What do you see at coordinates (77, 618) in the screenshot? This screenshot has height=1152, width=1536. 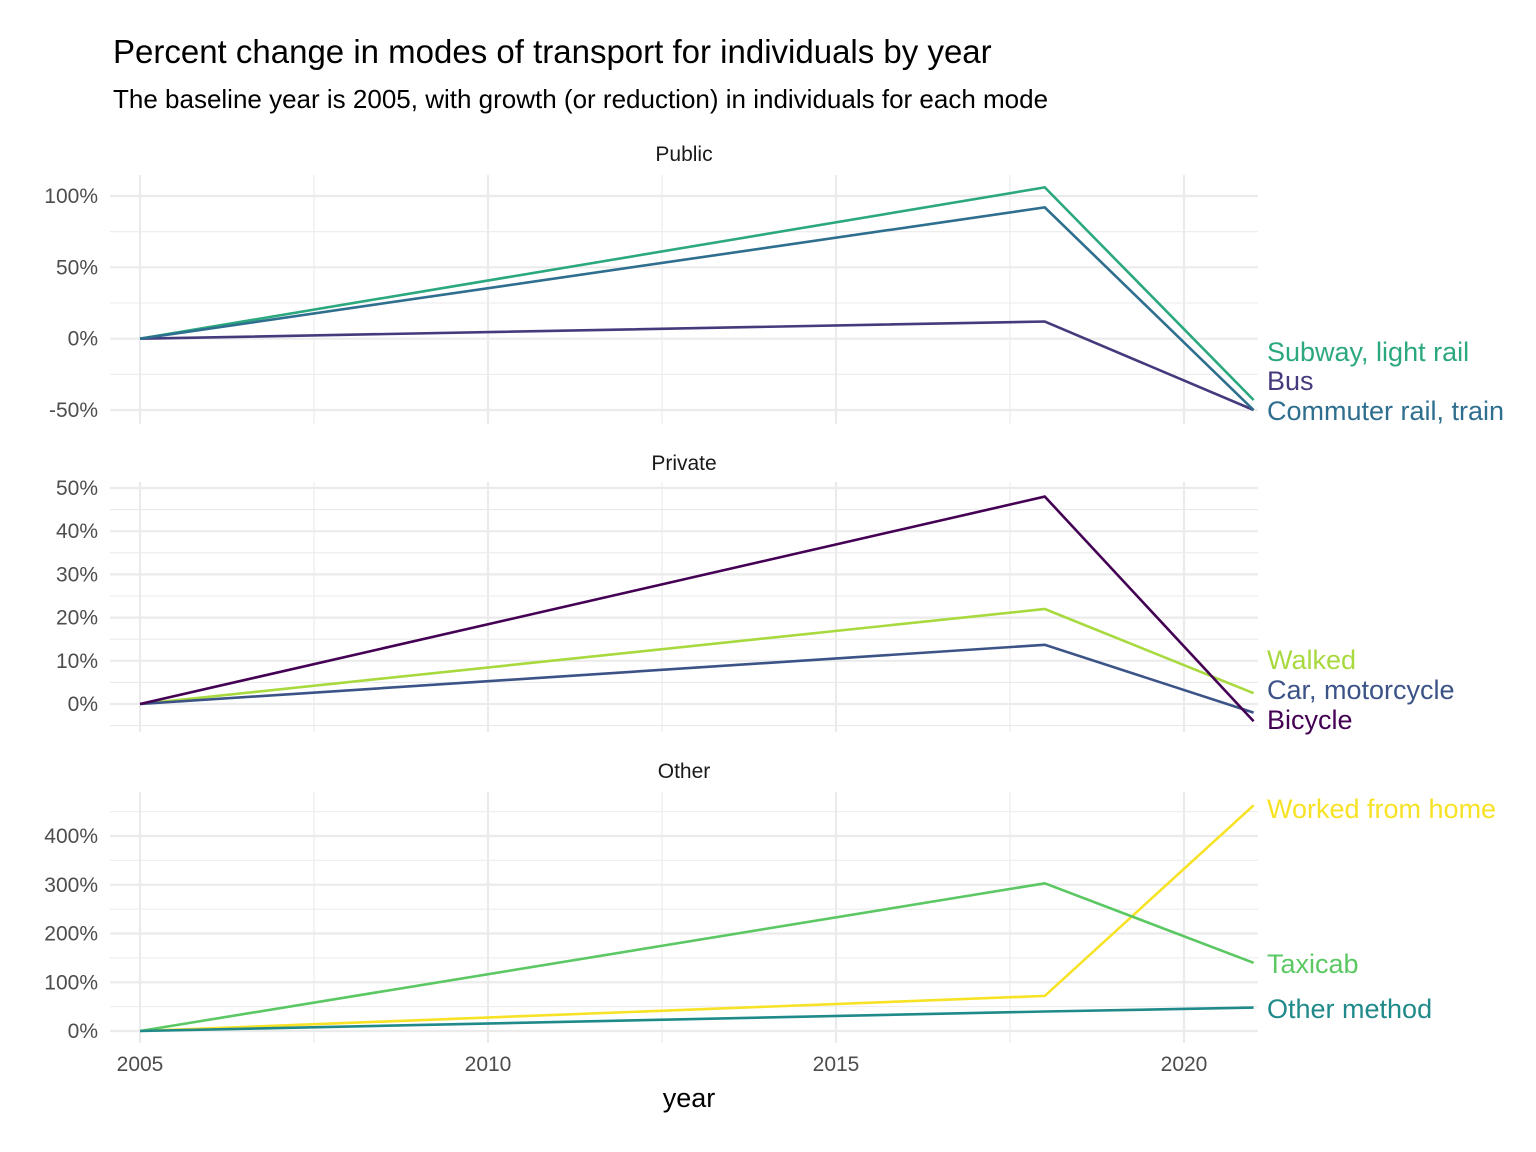 I see `y-tick-label: 20%` at bounding box center [77, 618].